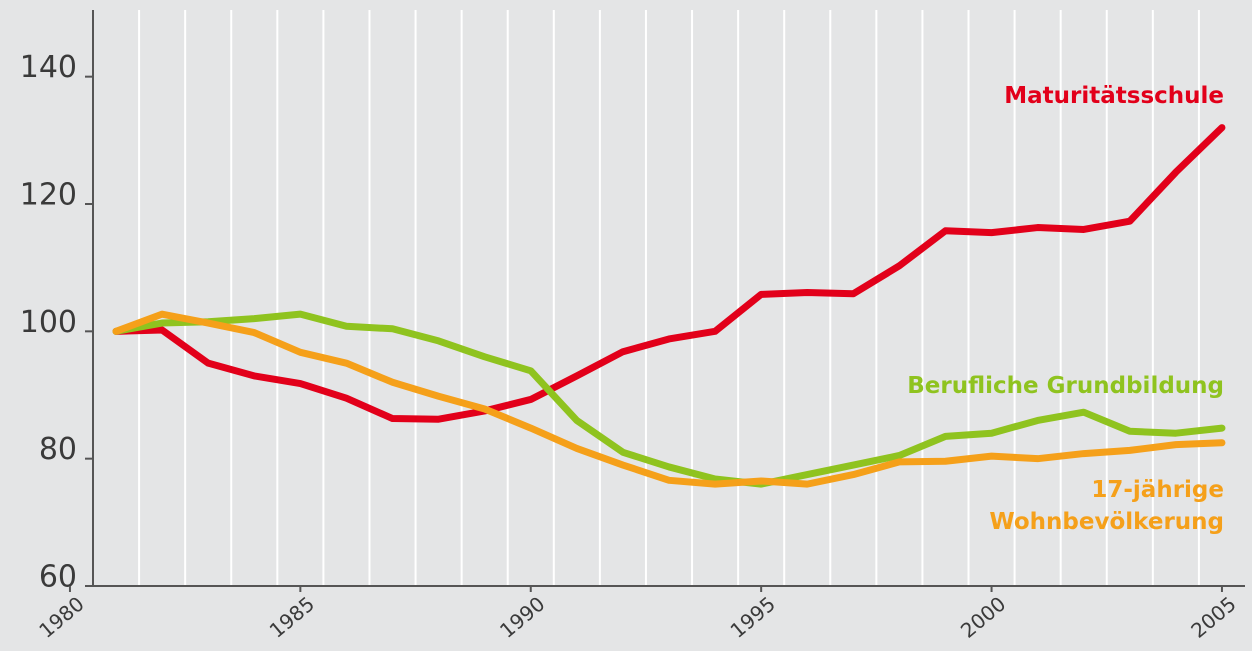 The width and height of the screenshot is (1252, 651). Describe the element at coordinates (522, 617) in the screenshot. I see `x-tick-label: 1990` at that location.